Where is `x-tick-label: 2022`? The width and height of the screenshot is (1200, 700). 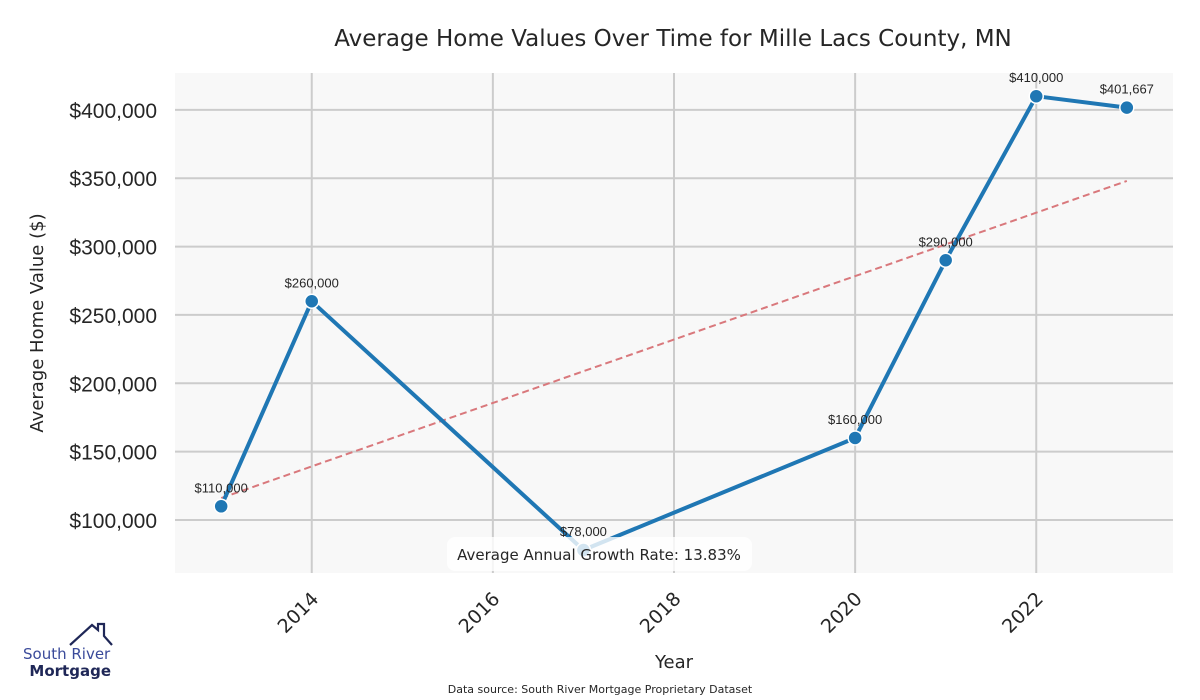
x-tick-label: 2022 is located at coordinates (1023, 613).